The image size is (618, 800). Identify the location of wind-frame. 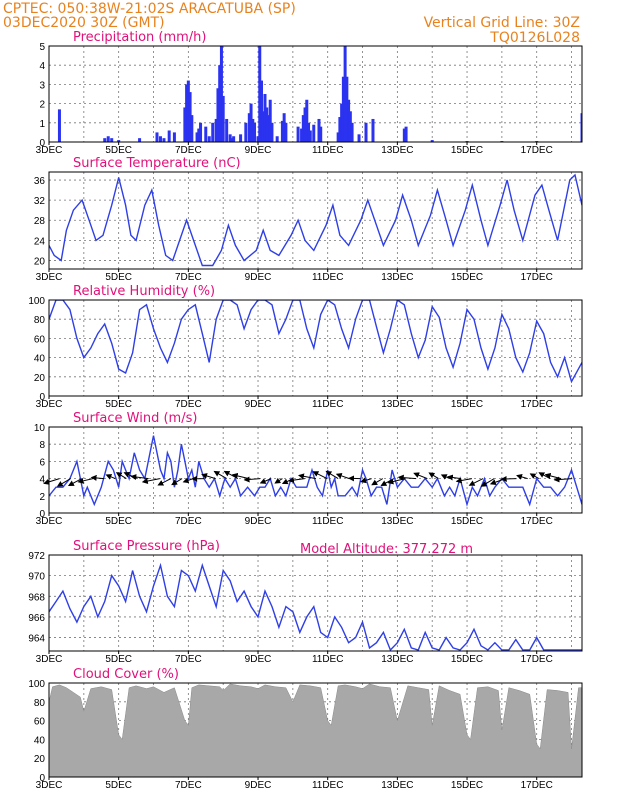
(315, 470).